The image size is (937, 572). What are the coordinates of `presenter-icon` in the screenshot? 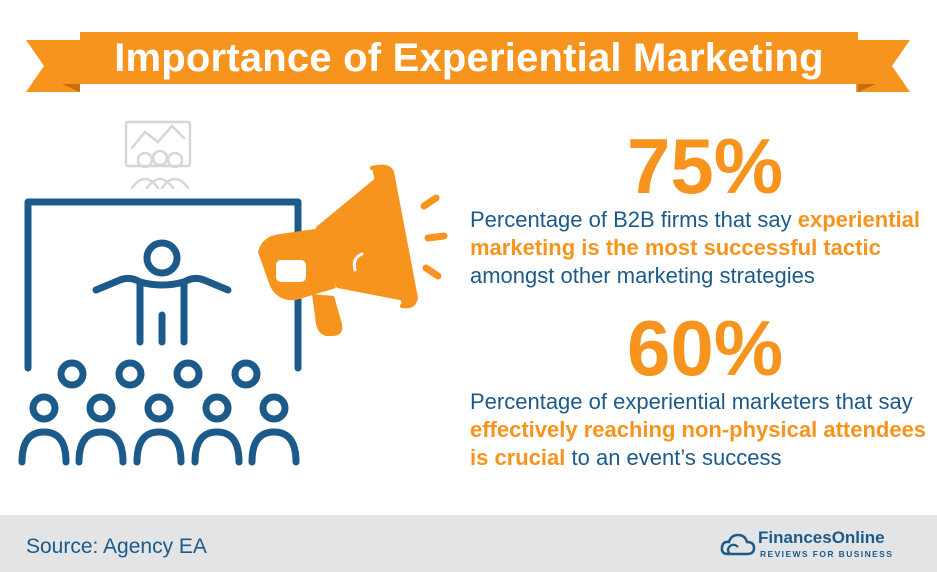 It's located at (162, 292).